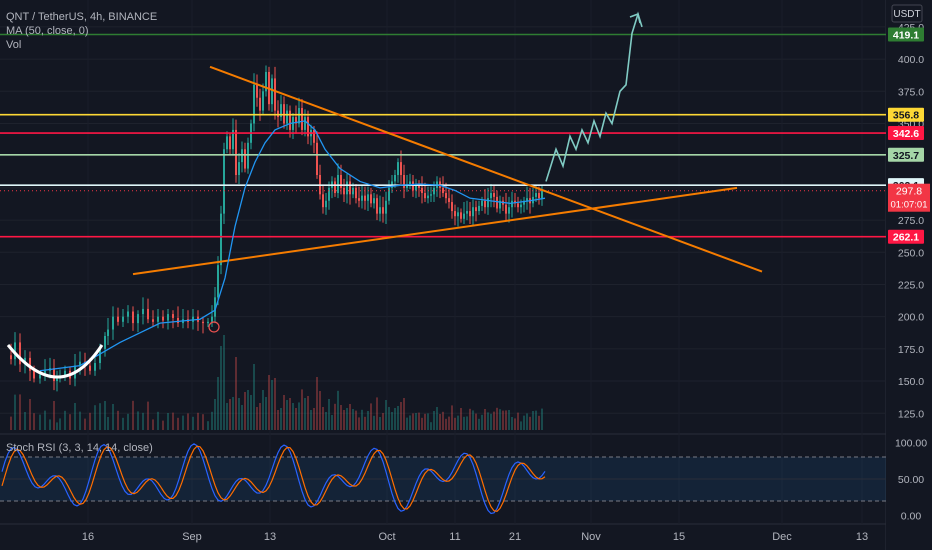 The image size is (932, 550). I want to click on volume-indicator-line: Vol, so click(14, 45).